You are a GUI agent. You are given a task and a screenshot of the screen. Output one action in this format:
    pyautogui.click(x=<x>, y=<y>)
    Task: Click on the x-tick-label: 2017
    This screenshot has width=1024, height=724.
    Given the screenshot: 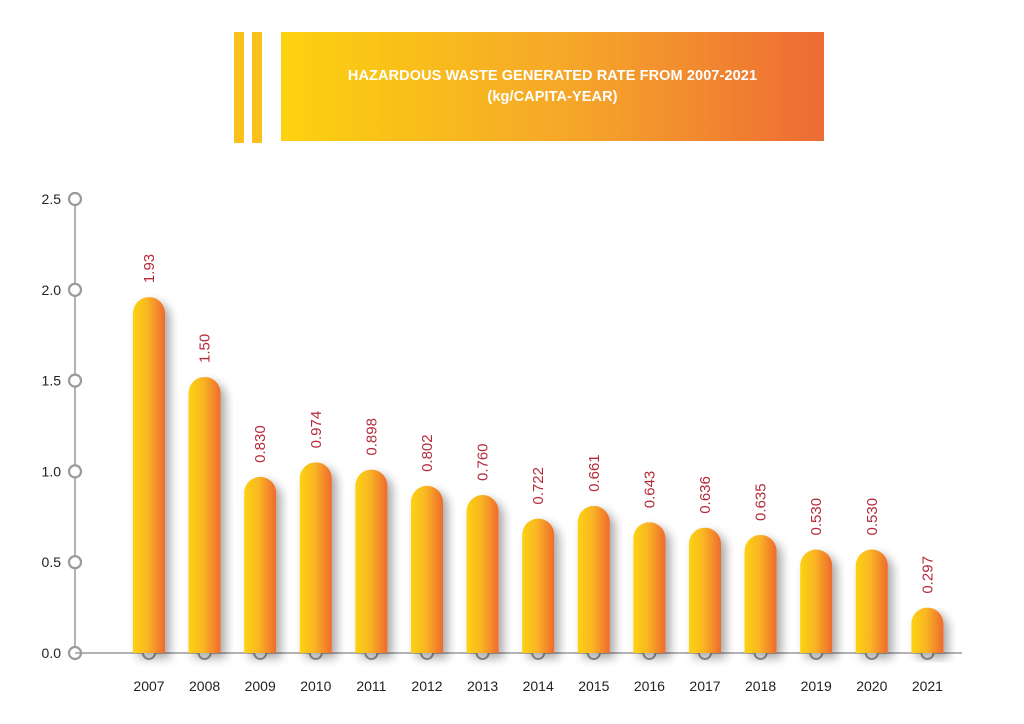 What is the action you would take?
    pyautogui.click(x=704, y=686)
    